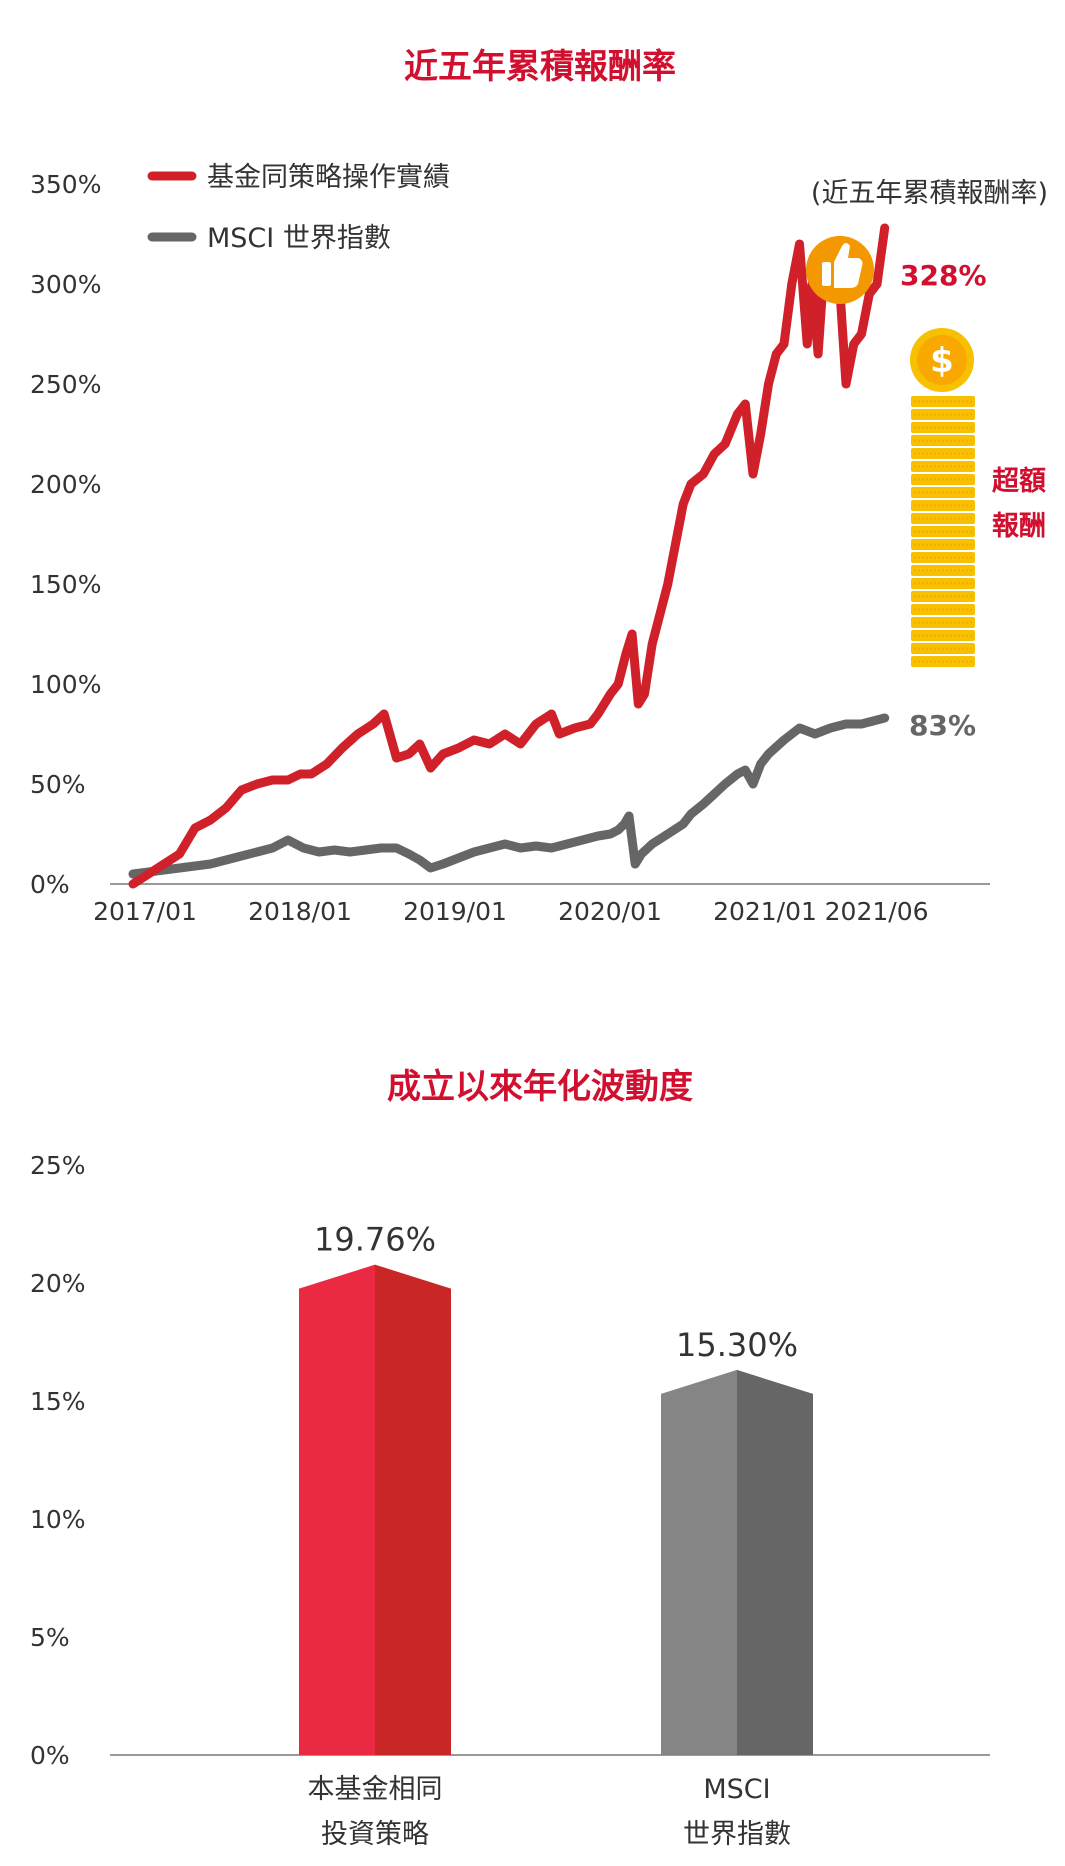 This screenshot has height=1866, width=1065. Describe the element at coordinates (765, 911) in the screenshot. I see `line-x-tick-label: 2021/01` at that location.